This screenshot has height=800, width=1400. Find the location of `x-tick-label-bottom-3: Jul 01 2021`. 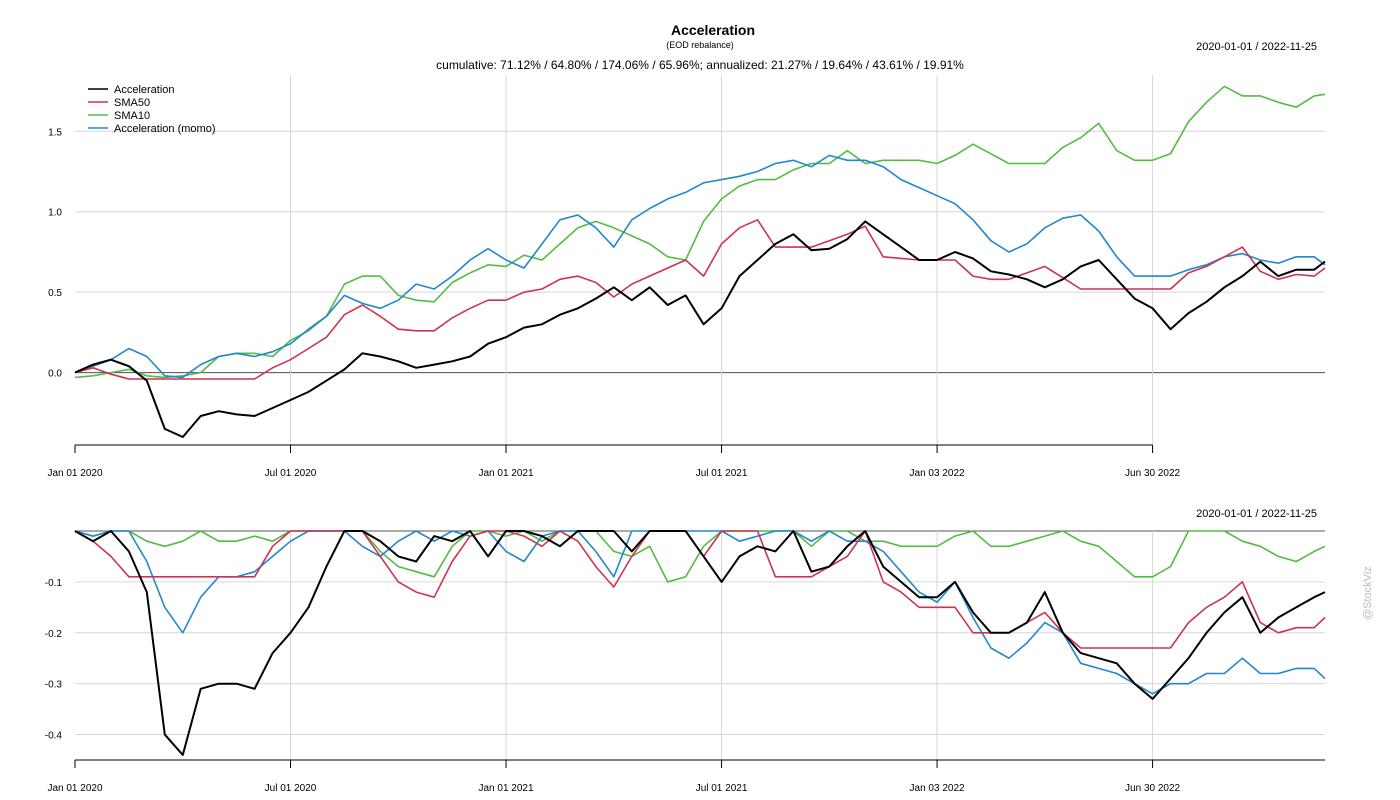

x-tick-label-bottom-3: Jul 01 2021 is located at coordinates (722, 788).